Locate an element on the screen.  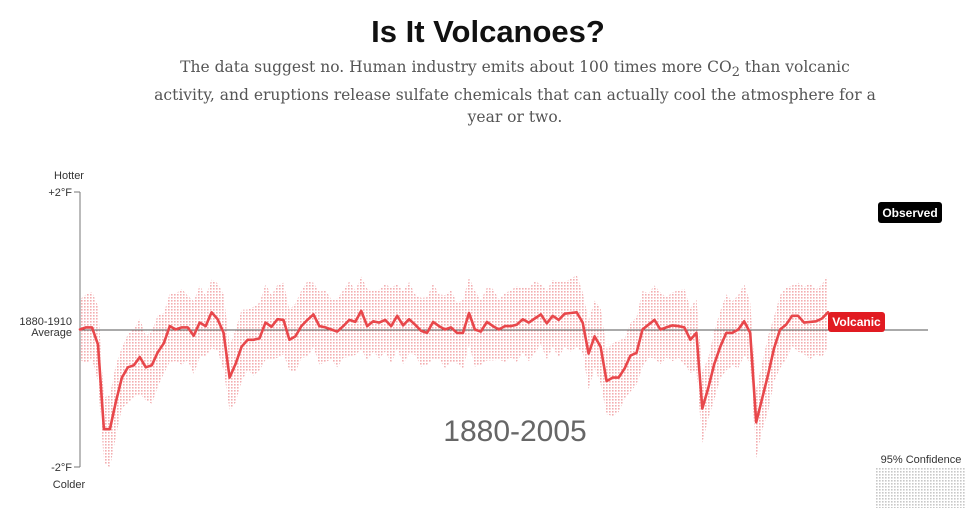
baseline-label-line2: Average is located at coordinates (51, 333).